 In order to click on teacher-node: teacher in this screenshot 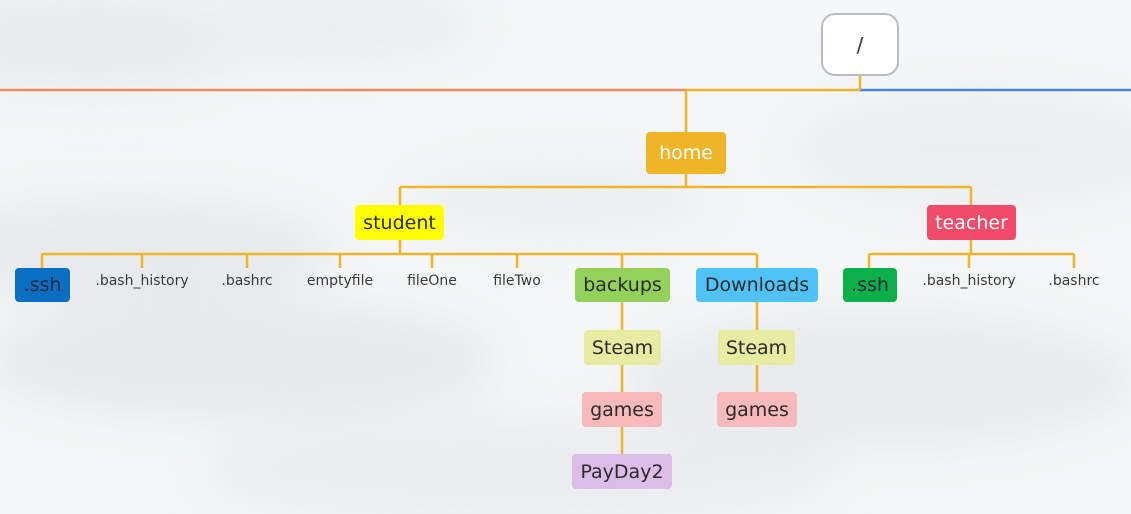, I will do `click(971, 222)`.